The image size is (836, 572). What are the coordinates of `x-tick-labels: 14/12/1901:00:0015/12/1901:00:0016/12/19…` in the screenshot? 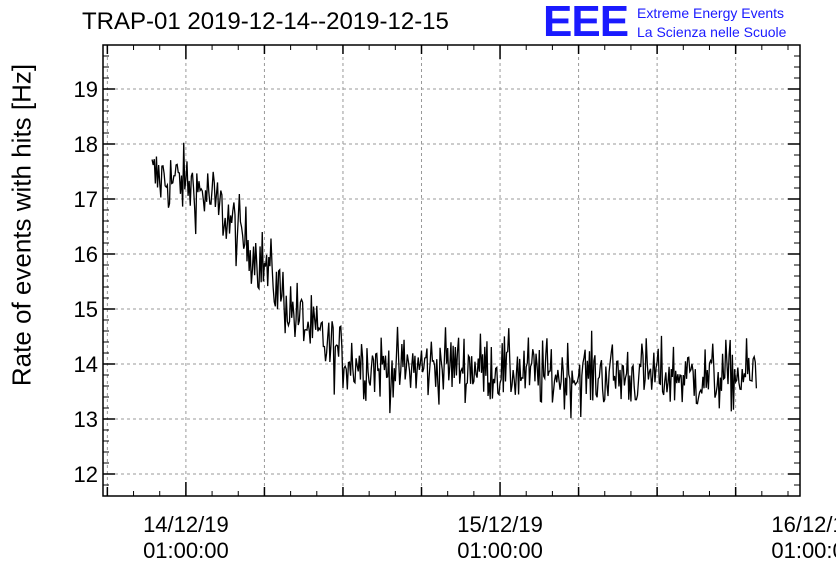 It's located at (489, 537).